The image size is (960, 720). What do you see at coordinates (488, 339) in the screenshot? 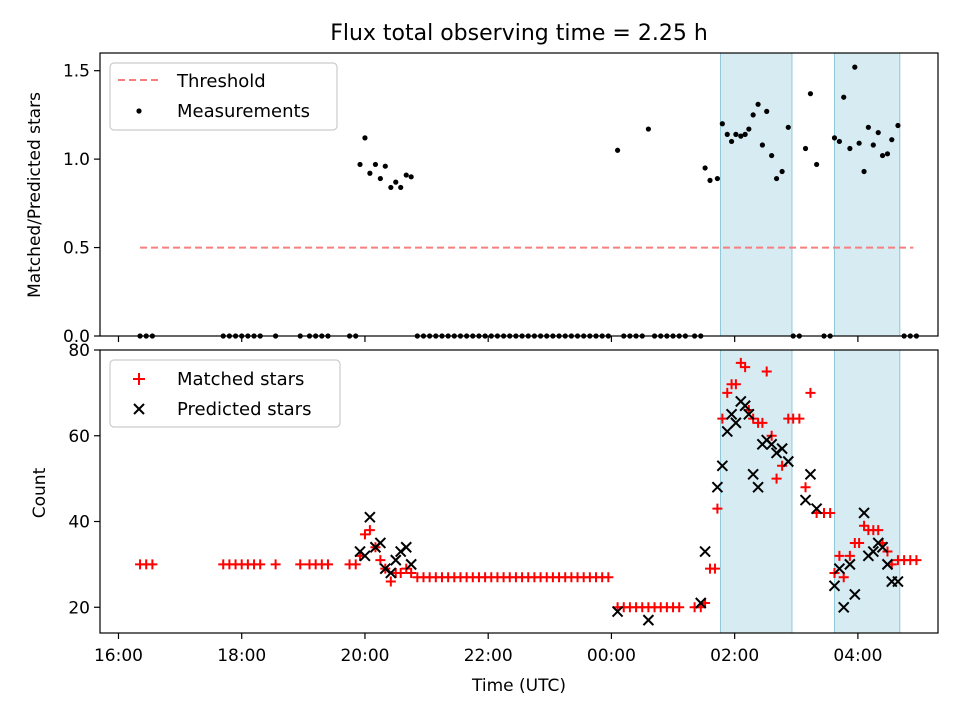
I see `ratio-x-ticks` at bounding box center [488, 339].